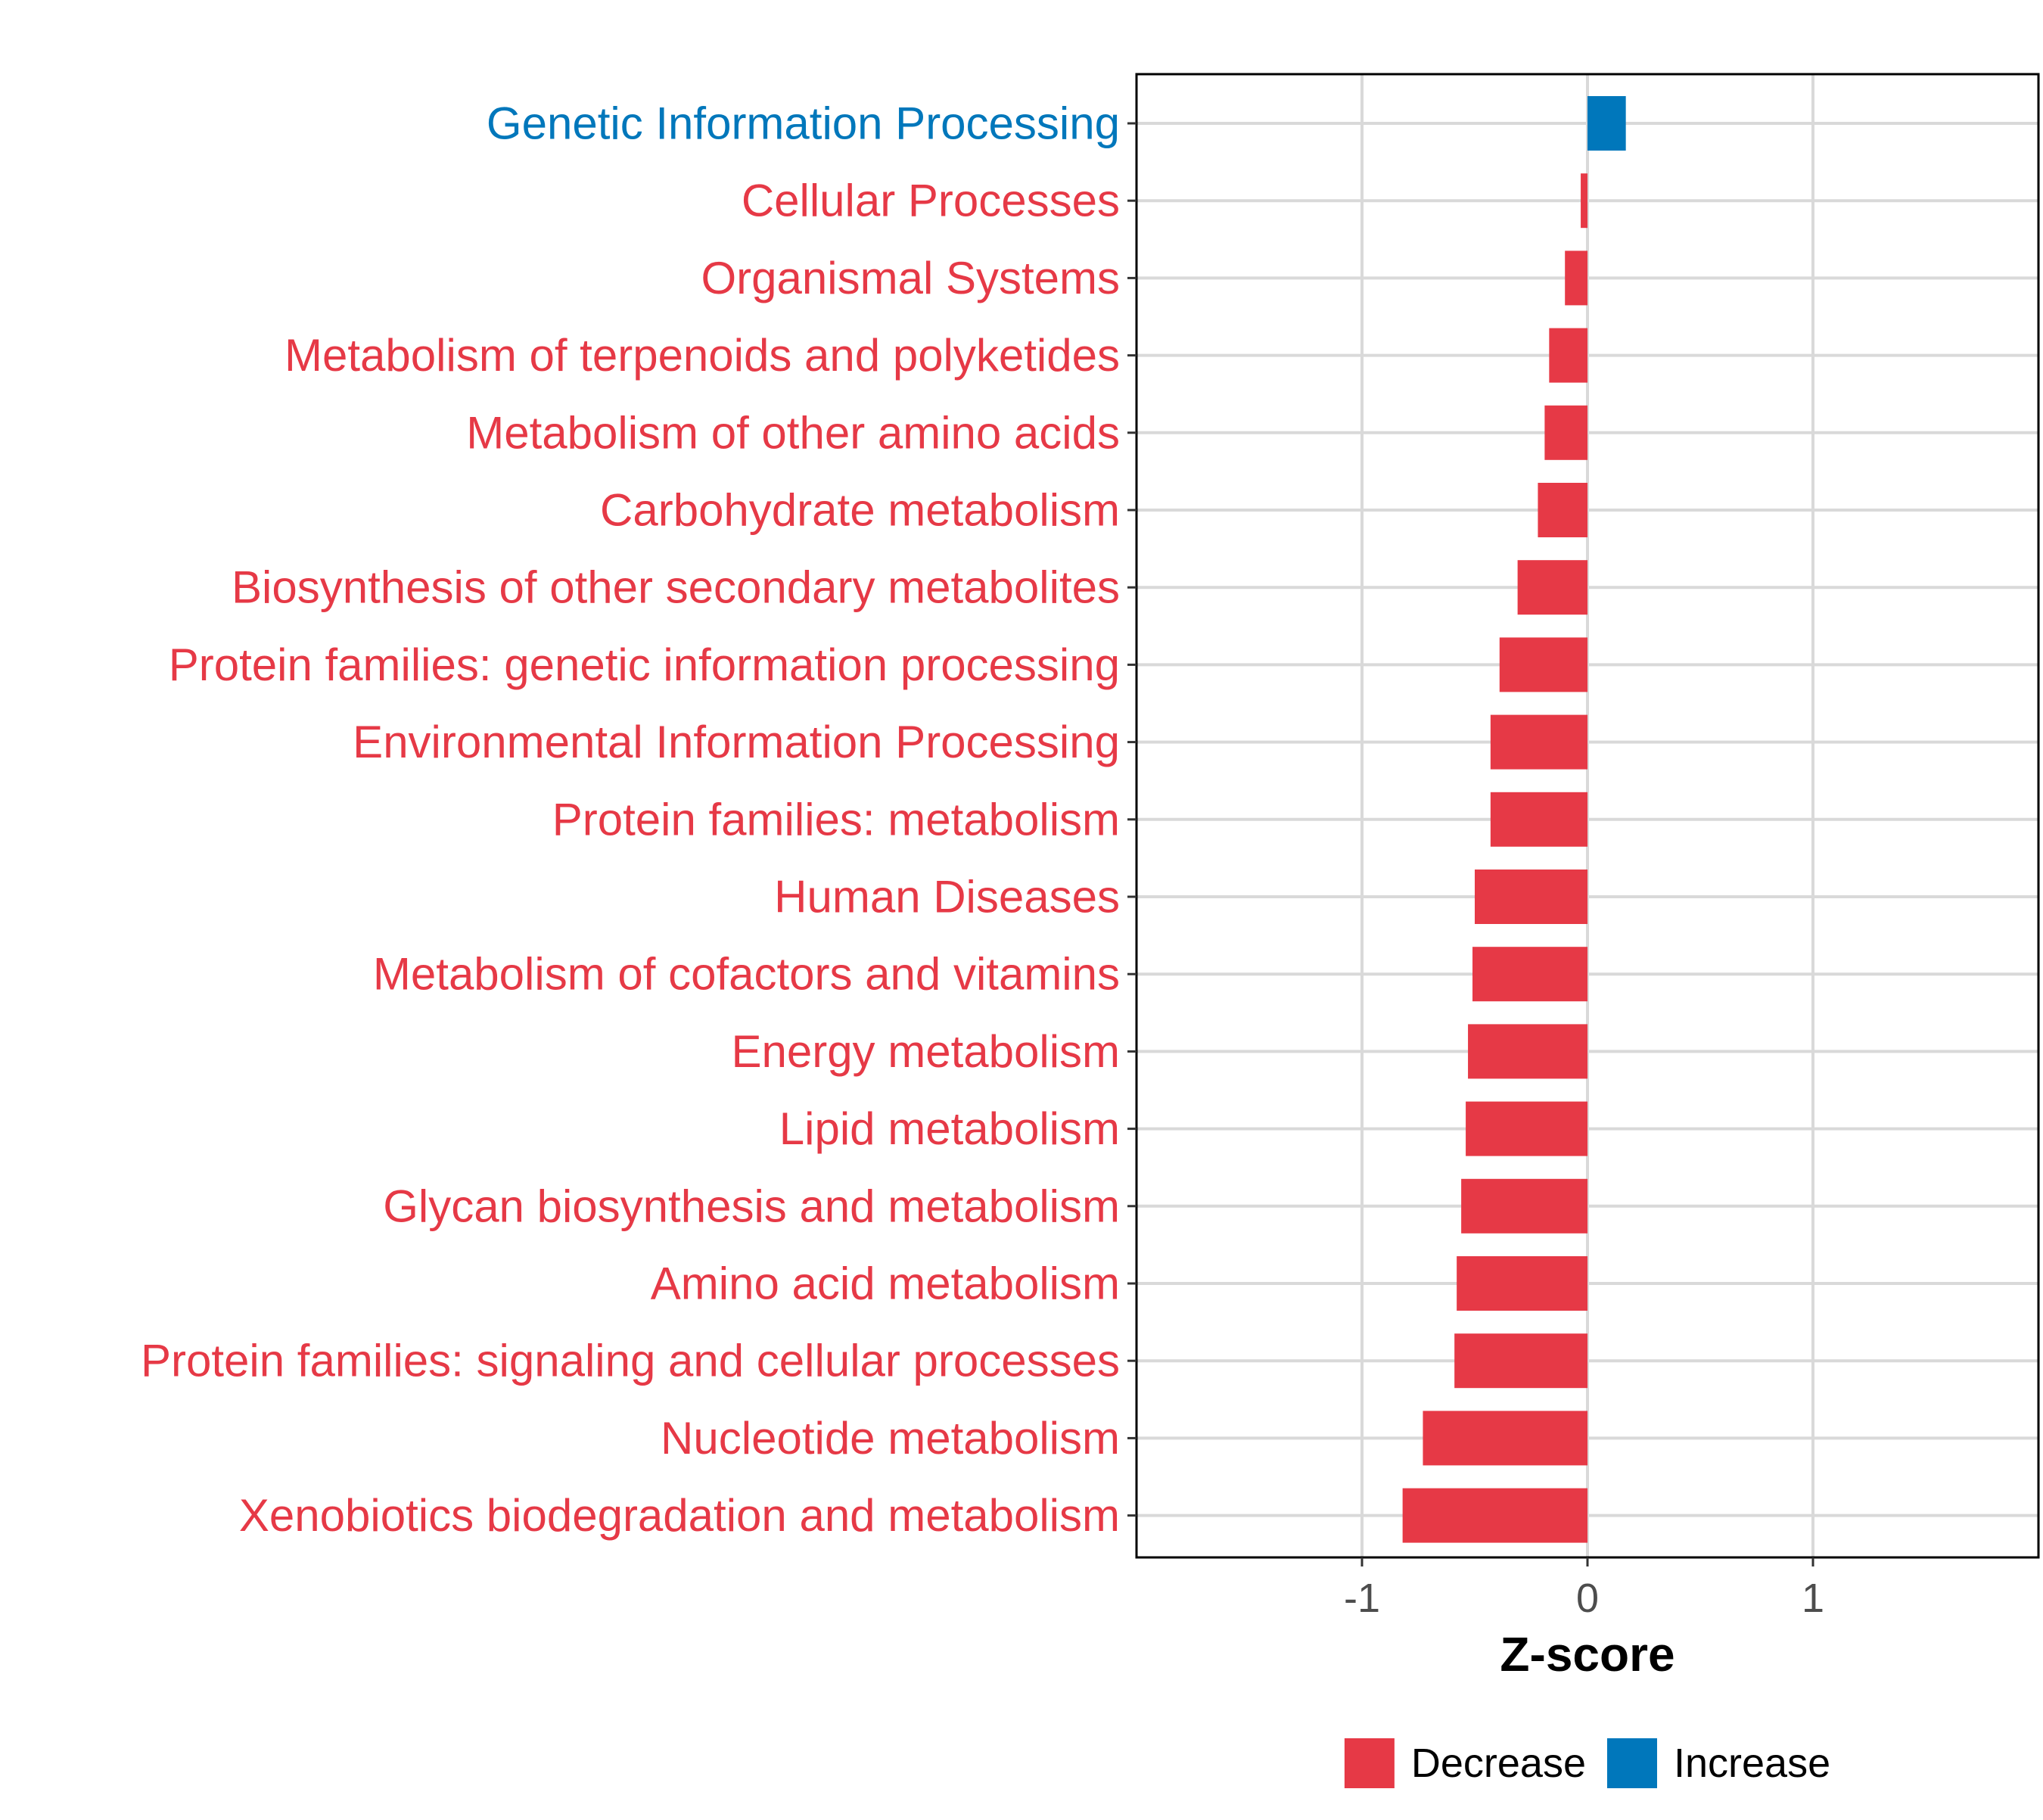 The height and width of the screenshot is (1820, 2043). What do you see at coordinates (949, 1128) in the screenshot?
I see `y-tick-label: Lipid metabolism` at bounding box center [949, 1128].